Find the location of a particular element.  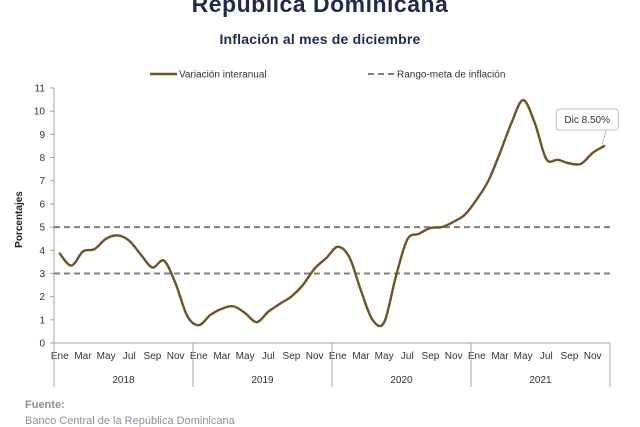

chart-title: República Dominicana is located at coordinates (320, 8).